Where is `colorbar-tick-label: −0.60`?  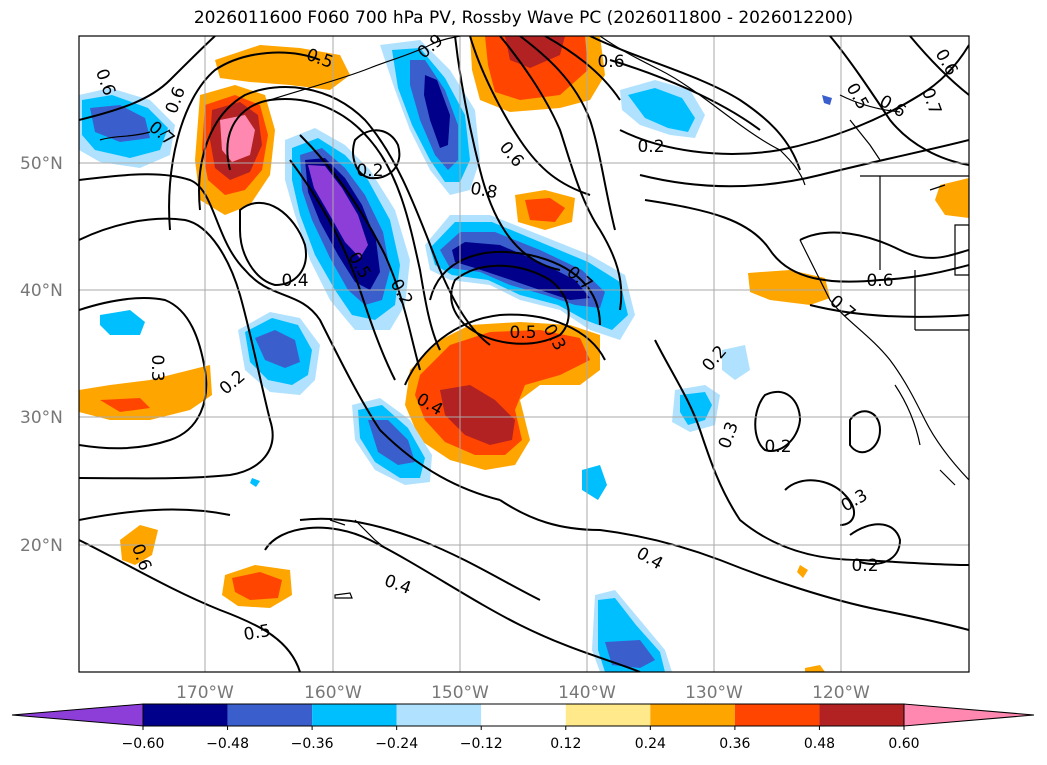 colorbar-tick-label: −0.60 is located at coordinates (143, 744).